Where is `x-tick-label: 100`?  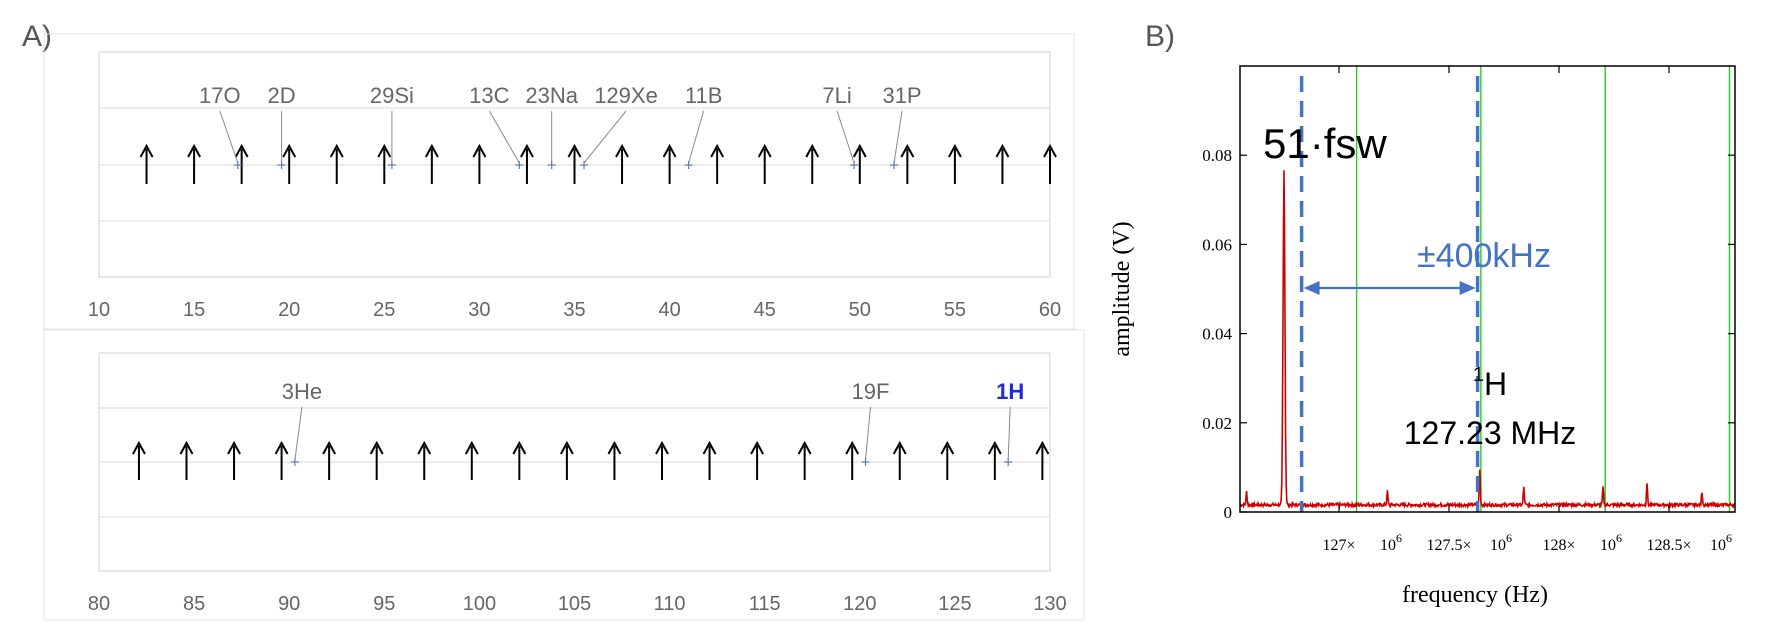
x-tick-label: 100 is located at coordinates (479, 604).